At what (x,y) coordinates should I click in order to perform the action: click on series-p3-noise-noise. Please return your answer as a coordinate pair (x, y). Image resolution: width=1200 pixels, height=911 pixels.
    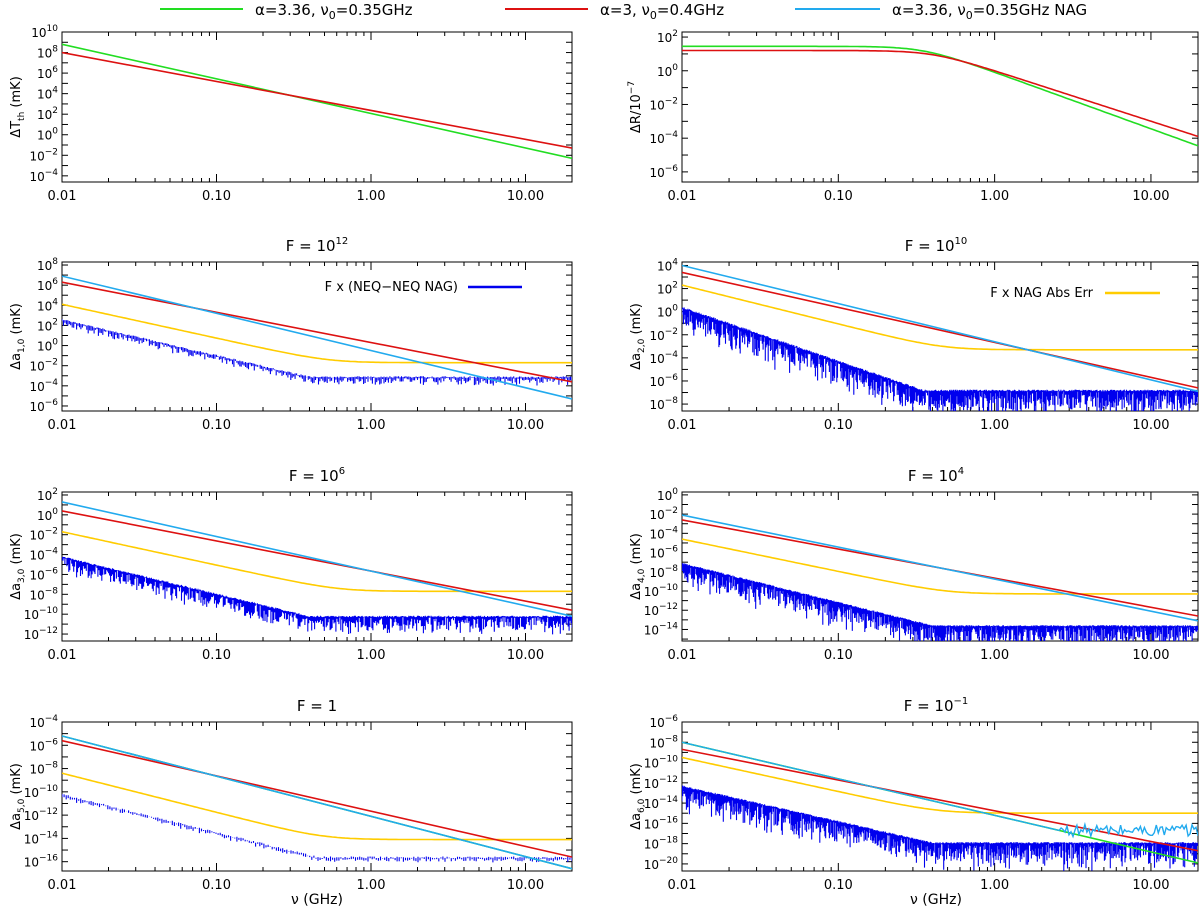
    Looking at the image, I should click on (940, 359).